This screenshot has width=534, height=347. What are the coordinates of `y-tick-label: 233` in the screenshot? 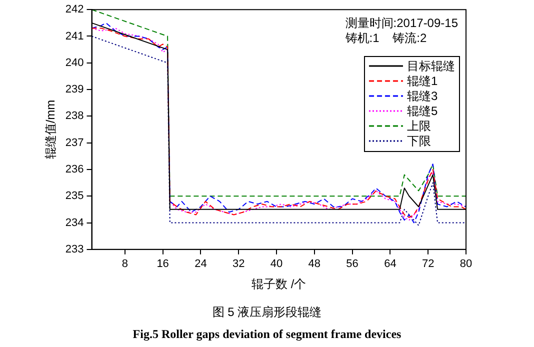 It's located at (74, 249).